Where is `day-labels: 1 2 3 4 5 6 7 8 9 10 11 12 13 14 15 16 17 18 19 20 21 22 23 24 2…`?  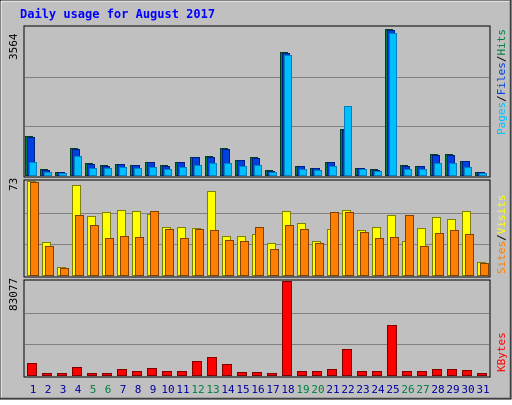
day-labels: 1 2 3 4 5 6 7 8 9 10 11 12 13 14 15 16 17 18 19 20 21 22 23 24 2… is located at coordinates (260, 389).